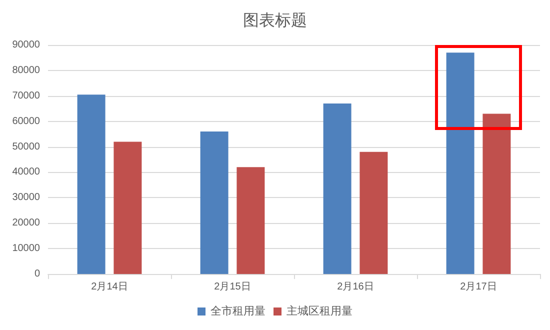 The image size is (550, 330). What do you see at coordinates (37, 274) in the screenshot?
I see `y-tick-label: 0` at bounding box center [37, 274].